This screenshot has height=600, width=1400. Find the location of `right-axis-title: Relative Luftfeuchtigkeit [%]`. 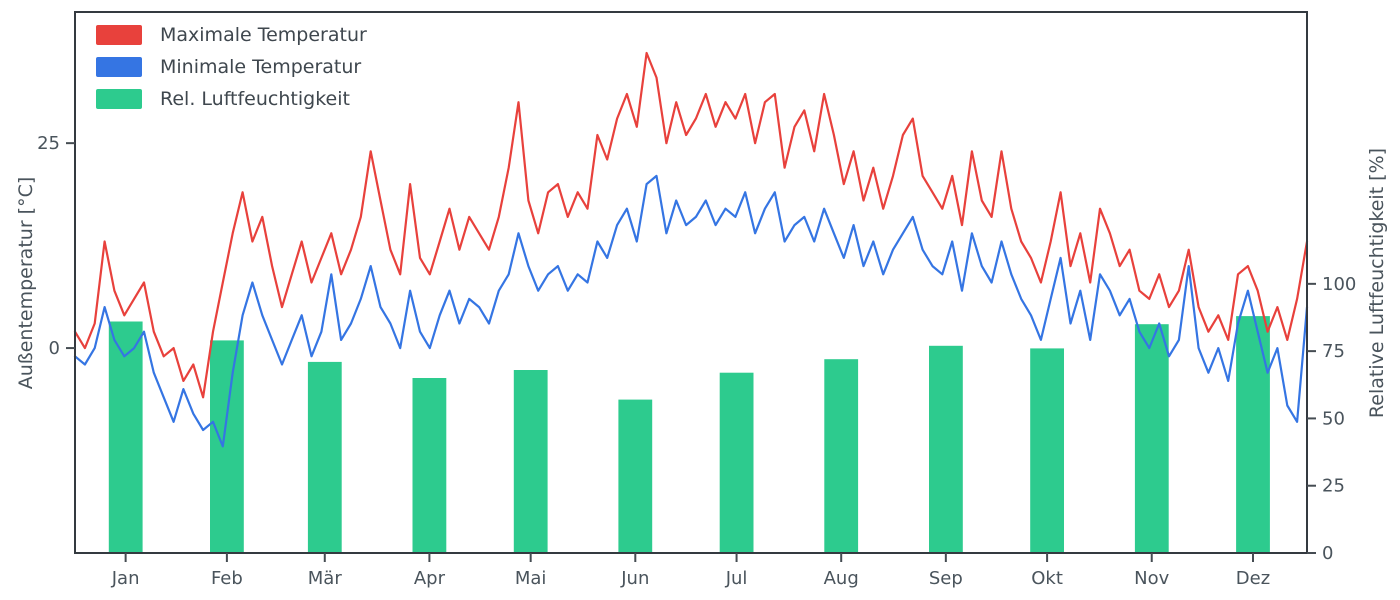

right-axis-title: Relative Luftfeuchtigkeit [%] is located at coordinates (1377, 283).